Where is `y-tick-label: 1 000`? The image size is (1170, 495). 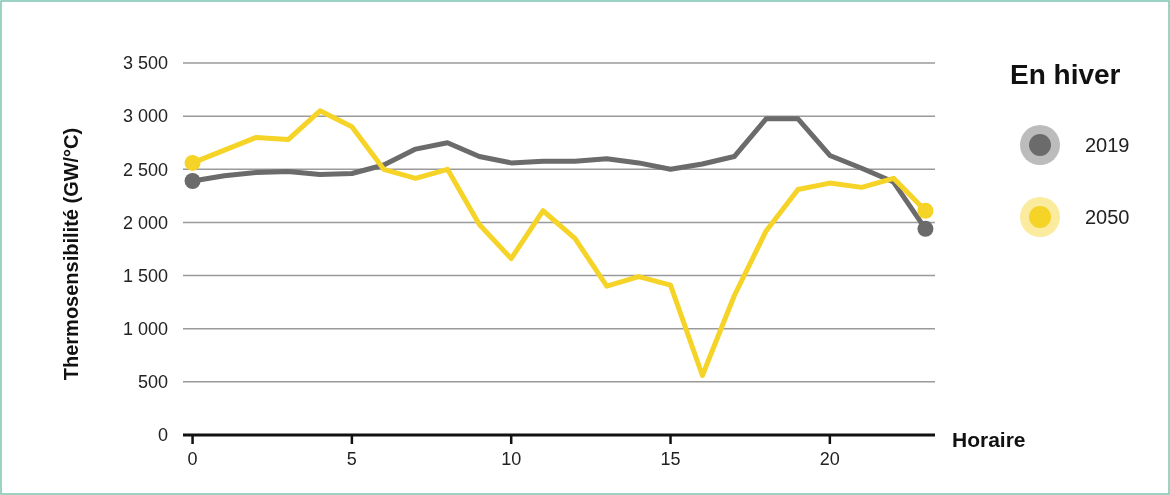
y-tick-label: 1 000 is located at coordinates (145, 329).